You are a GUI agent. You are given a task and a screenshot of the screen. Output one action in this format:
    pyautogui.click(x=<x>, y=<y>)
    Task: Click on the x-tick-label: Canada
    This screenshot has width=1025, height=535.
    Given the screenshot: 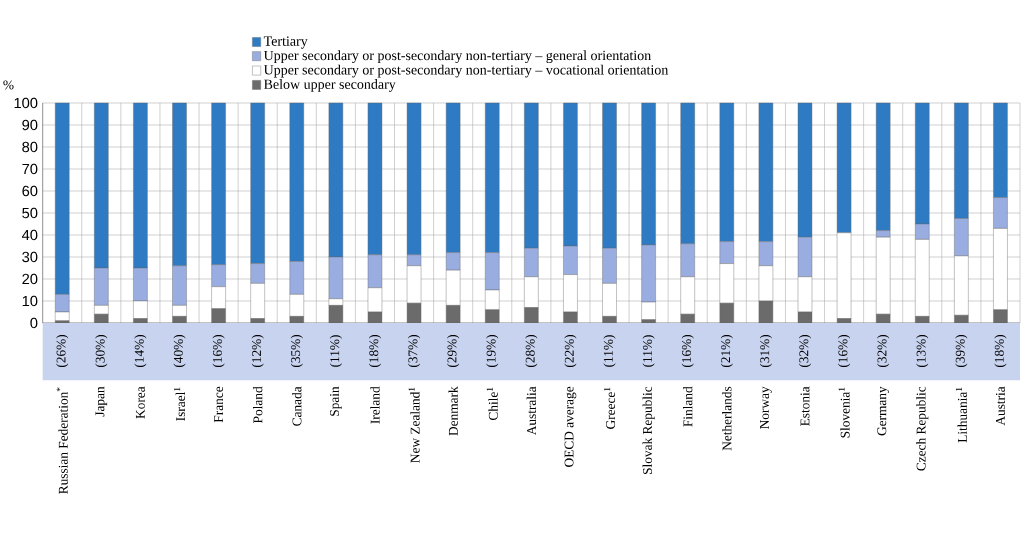 What is the action you would take?
    pyautogui.click(x=297, y=406)
    